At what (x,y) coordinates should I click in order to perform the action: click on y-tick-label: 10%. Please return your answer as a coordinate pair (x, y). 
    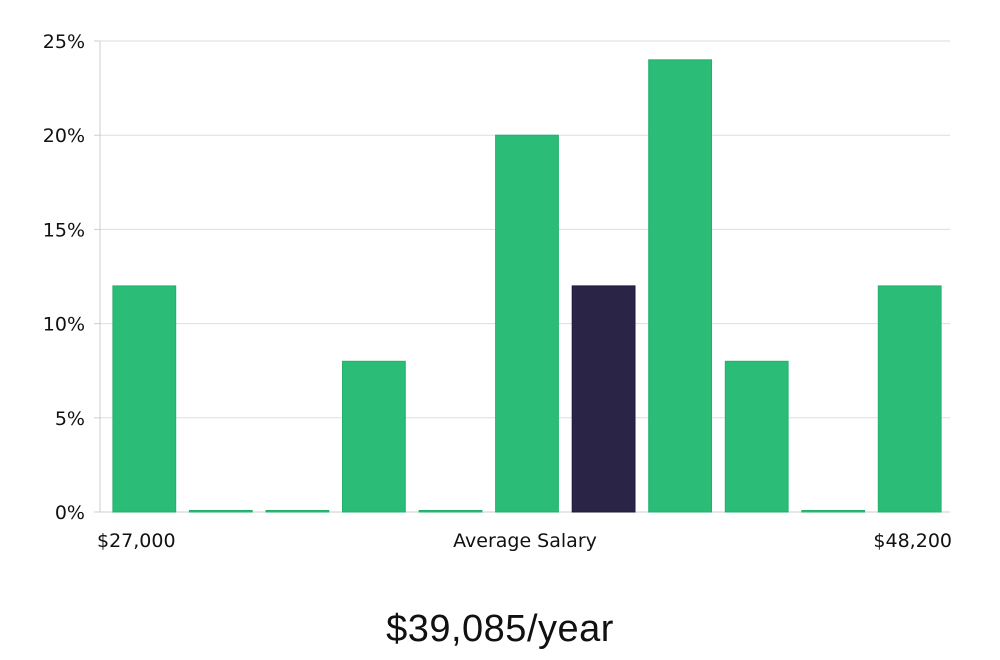
    Looking at the image, I should click on (64, 325).